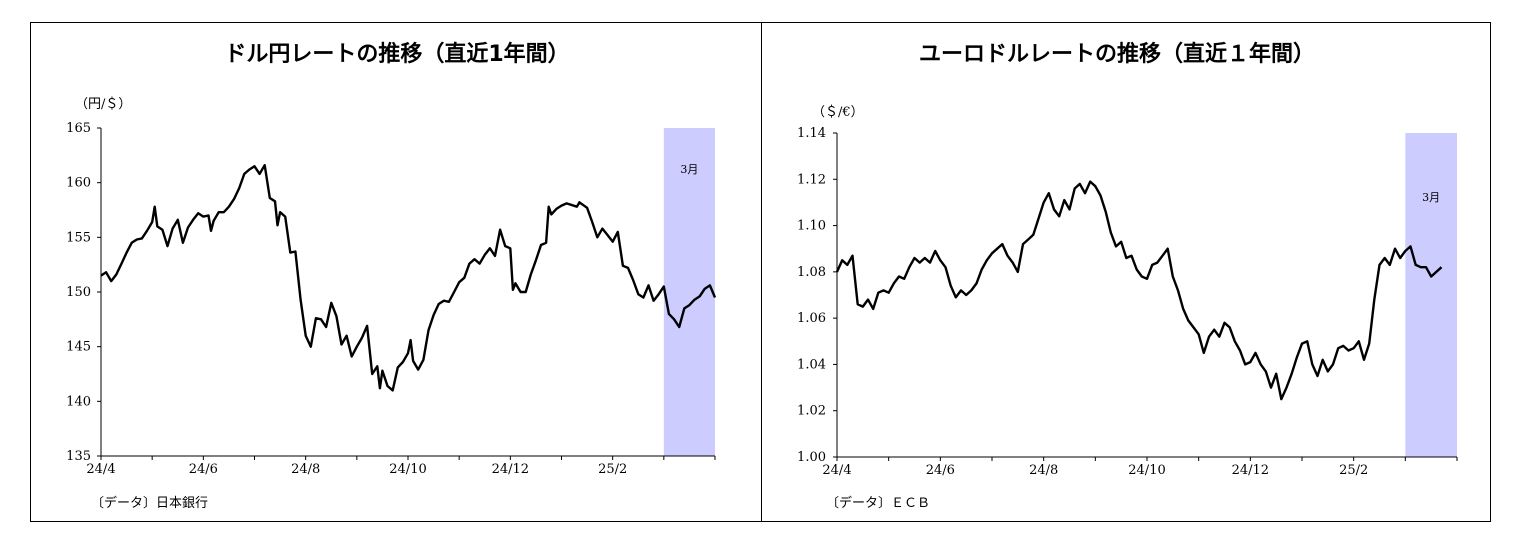 This screenshot has width=1522, height=549. Describe the element at coordinates (396, 54) in the screenshot. I see `chart-title: ドル円レートの推移（直近1年間）` at that location.